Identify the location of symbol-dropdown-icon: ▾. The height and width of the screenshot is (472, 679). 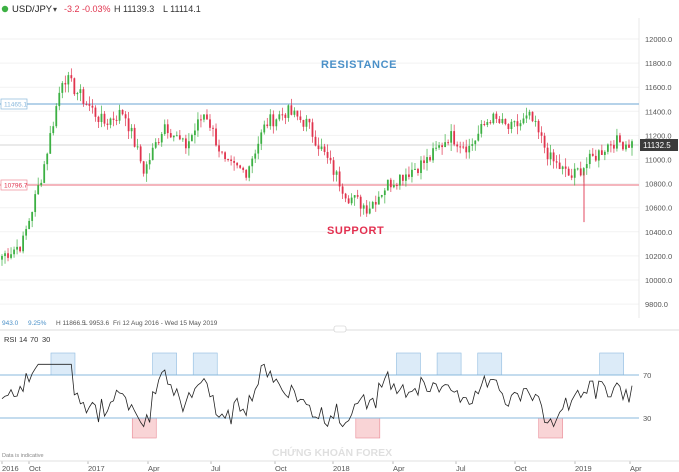
(55, 9).